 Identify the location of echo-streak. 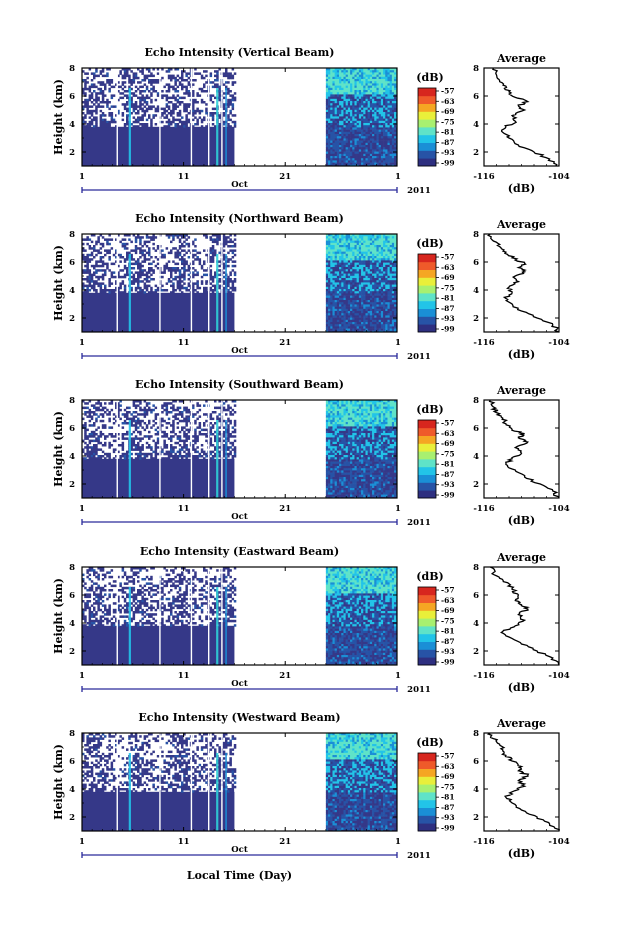
(217, 127).